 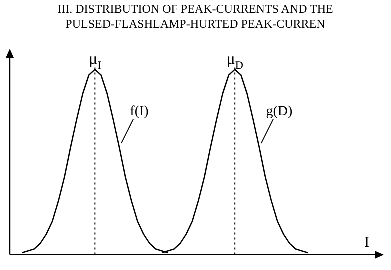 I want to click on x-axis-title: I, so click(x=367, y=242).